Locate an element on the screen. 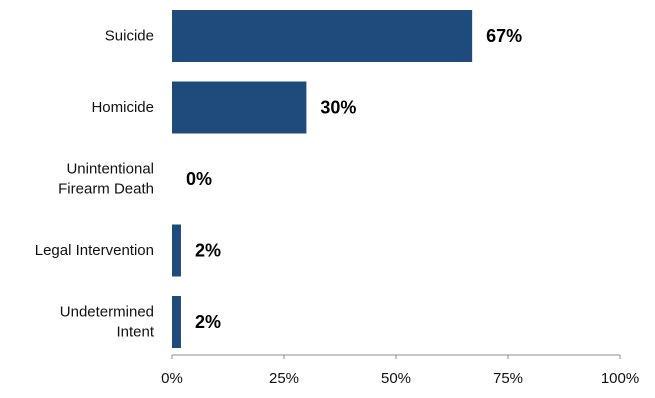  category-label-homicide: Homicide is located at coordinates (122, 107).